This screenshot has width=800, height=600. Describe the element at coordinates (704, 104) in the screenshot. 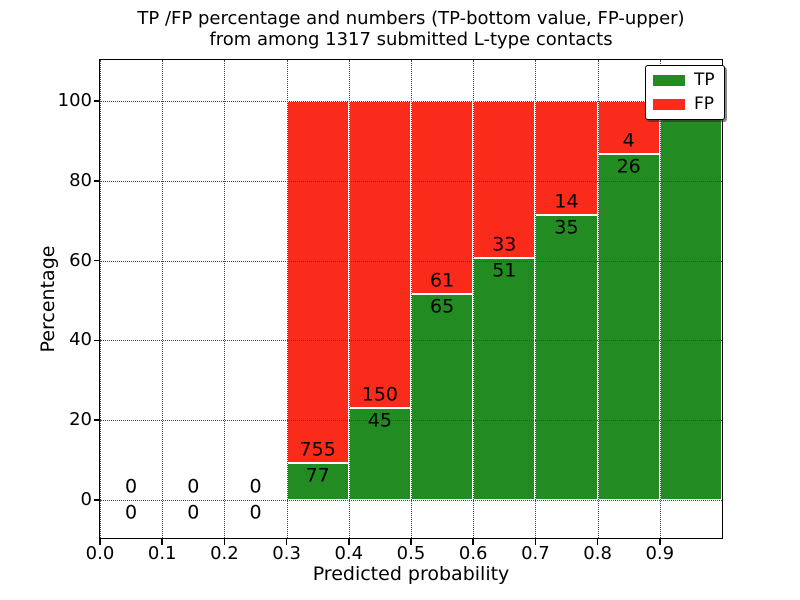

I see `legend-label: FP` at that location.